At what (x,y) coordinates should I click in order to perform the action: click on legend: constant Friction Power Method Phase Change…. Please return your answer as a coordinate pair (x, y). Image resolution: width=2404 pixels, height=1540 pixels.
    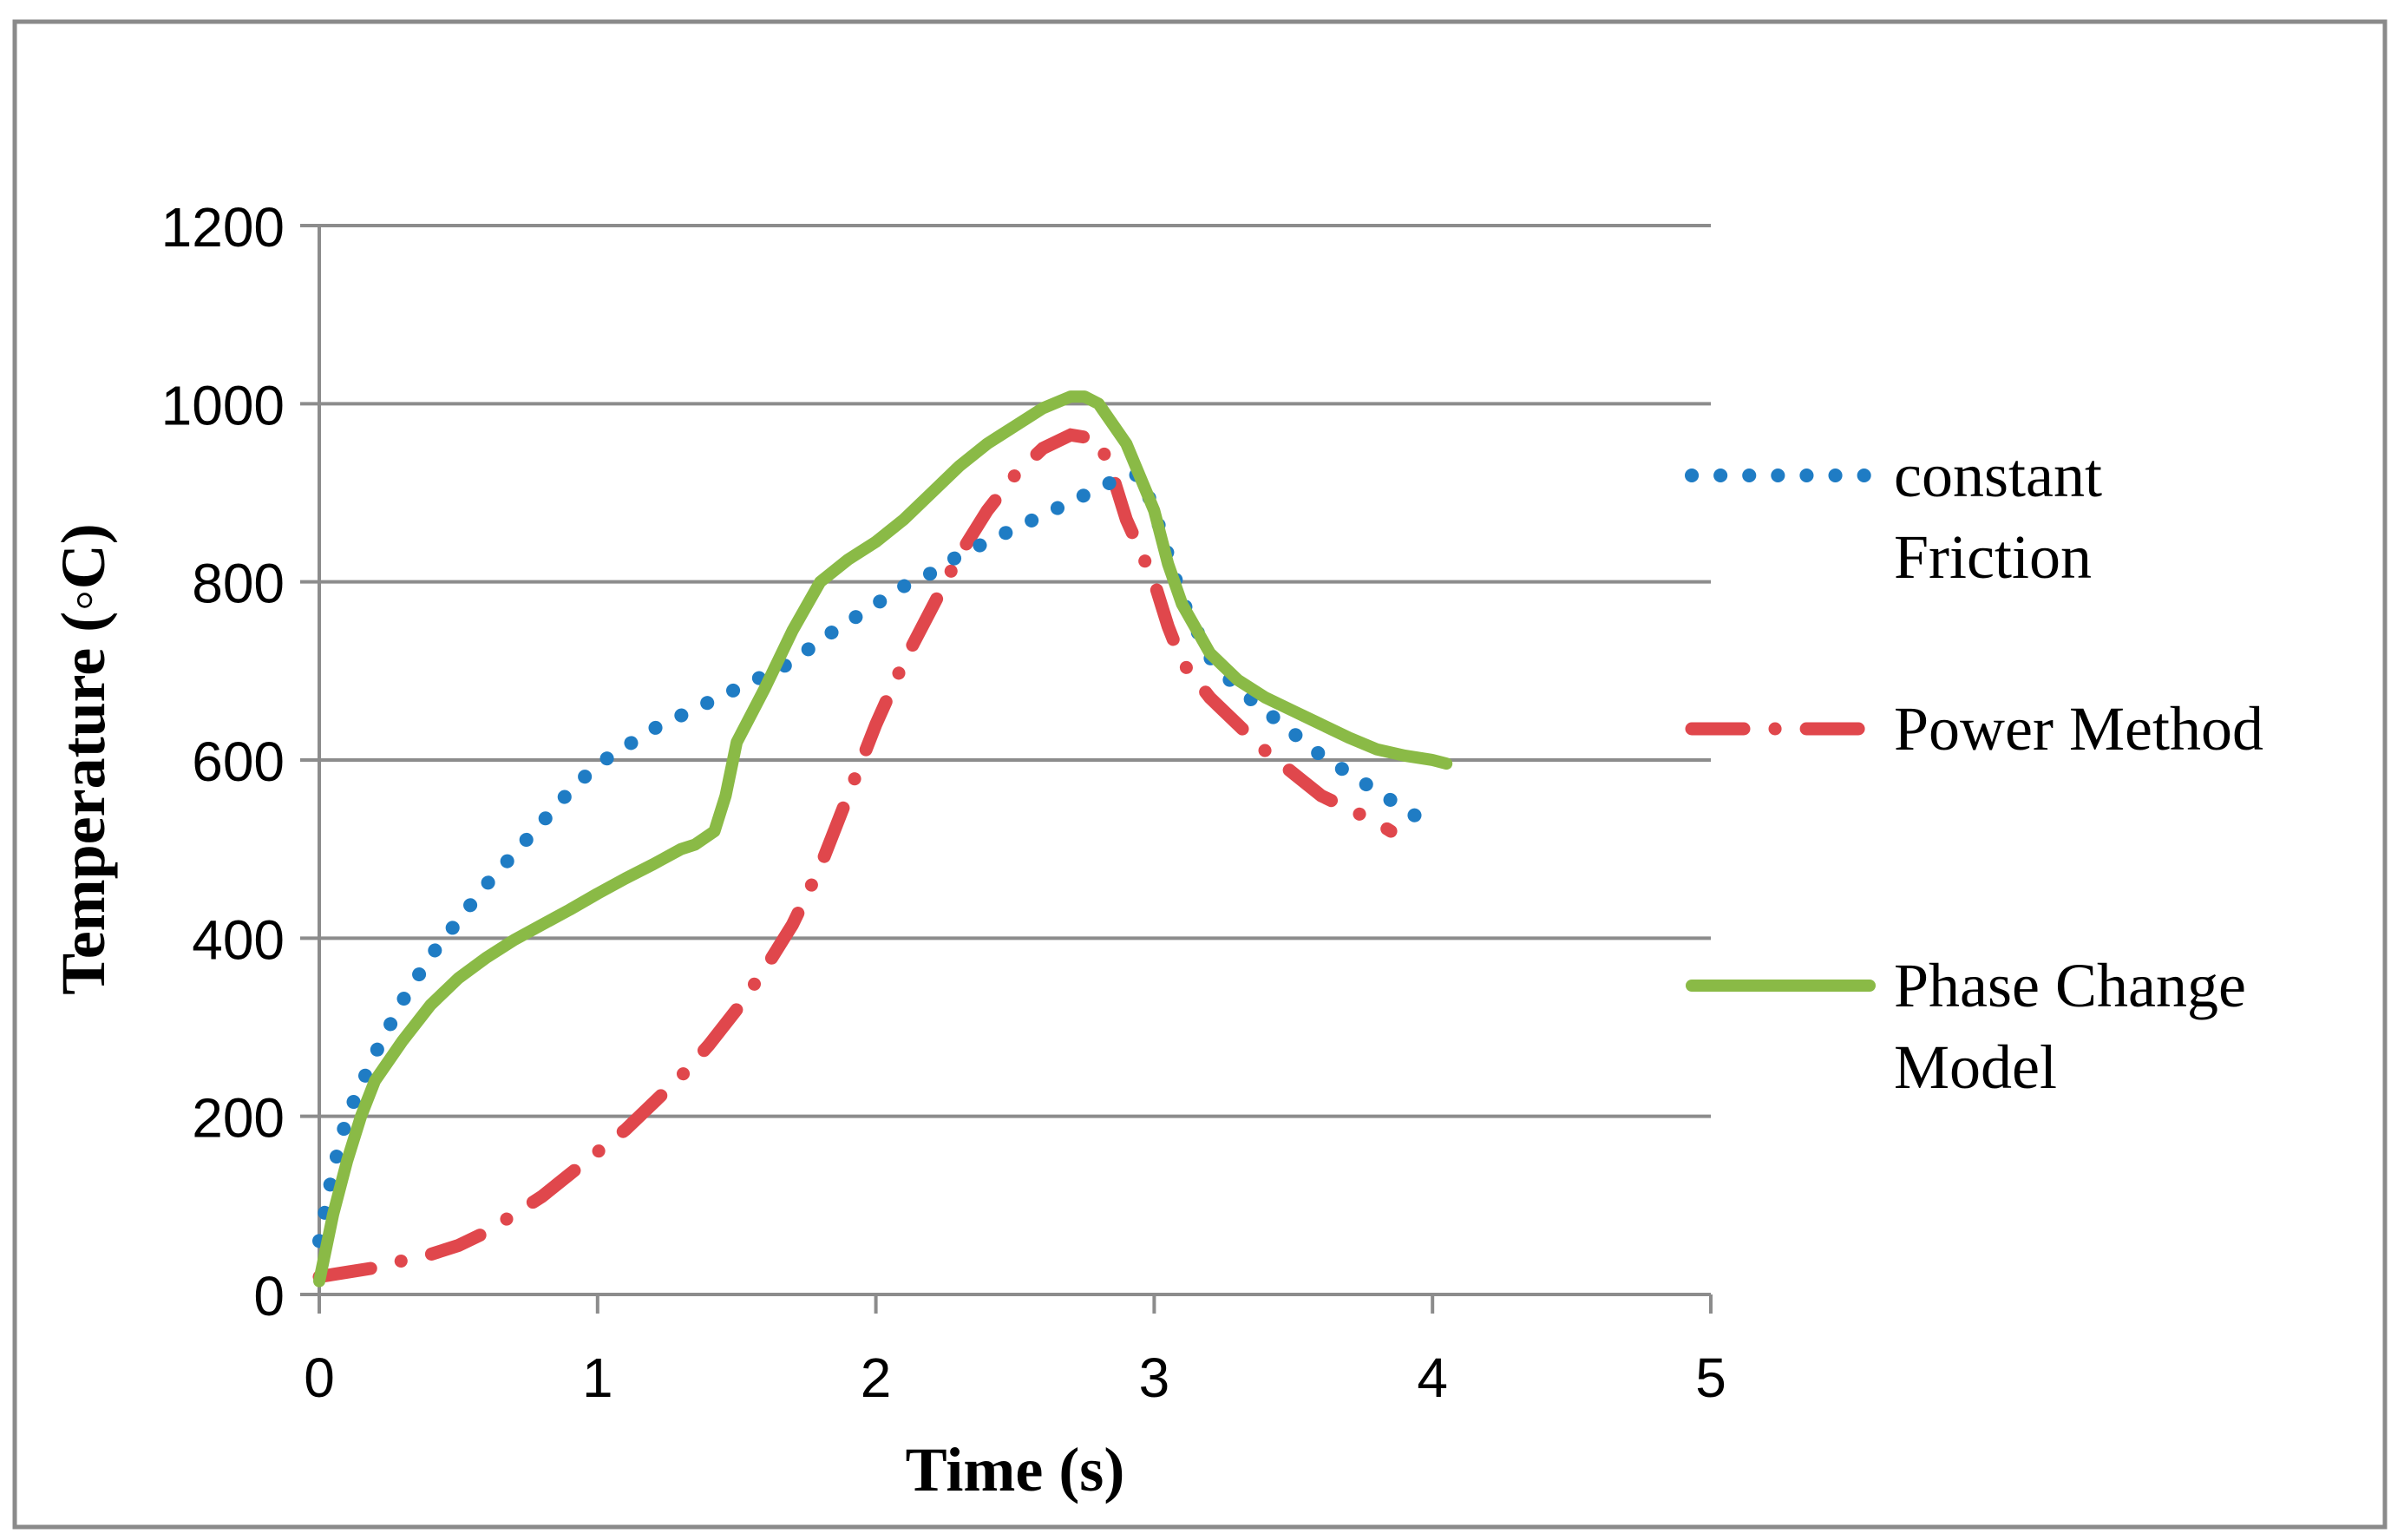
    Looking at the image, I should click on (1974, 771).